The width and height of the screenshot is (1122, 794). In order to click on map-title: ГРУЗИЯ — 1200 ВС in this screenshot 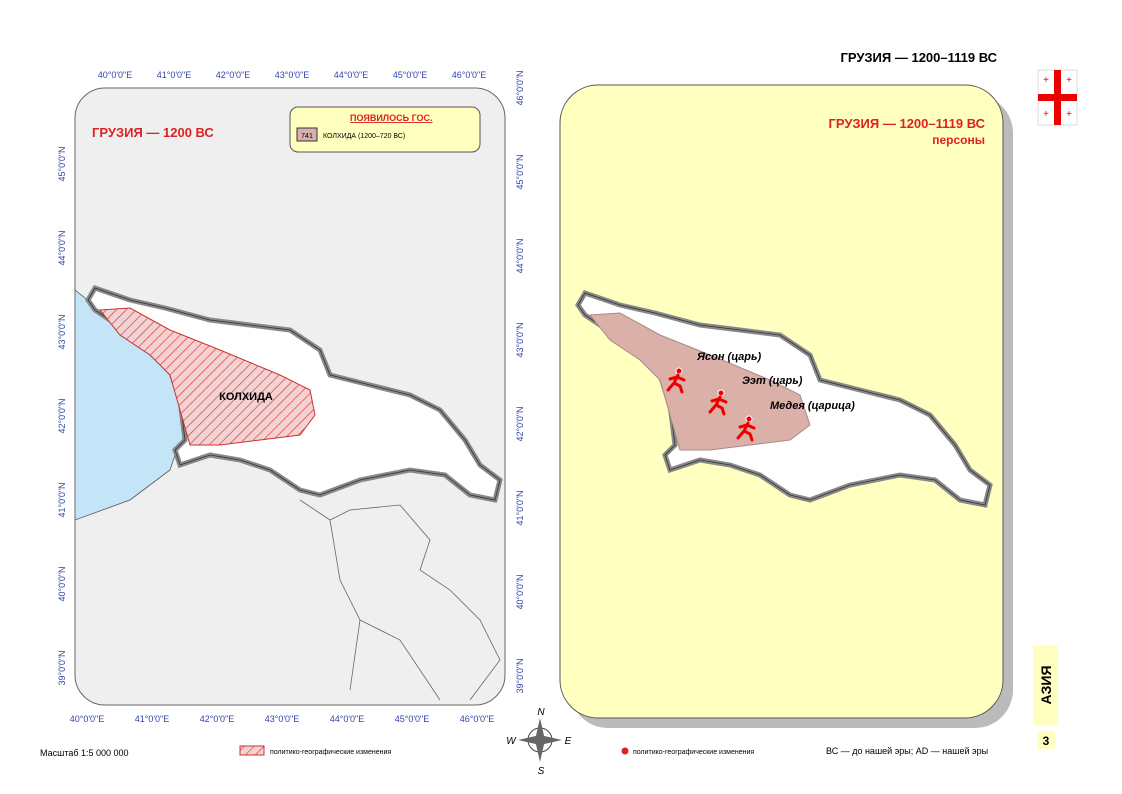, I will do `click(153, 132)`.